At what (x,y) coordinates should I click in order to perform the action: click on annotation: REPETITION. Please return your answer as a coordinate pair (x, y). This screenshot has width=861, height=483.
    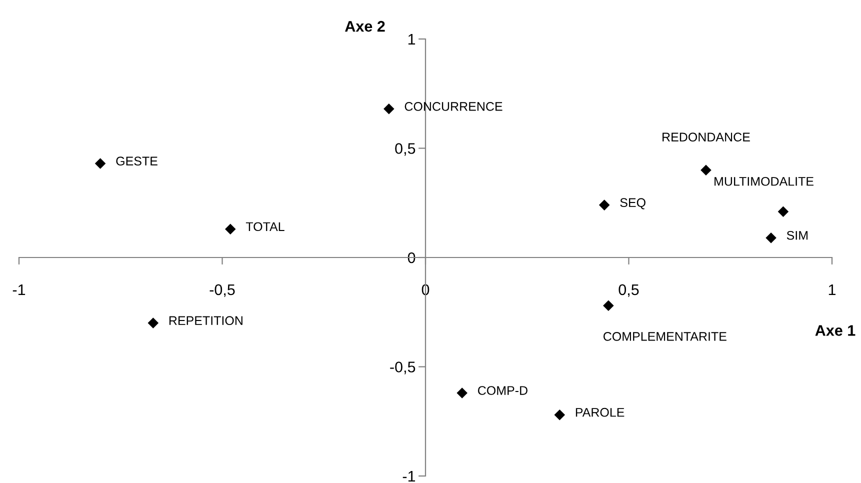
    Looking at the image, I should click on (205, 321).